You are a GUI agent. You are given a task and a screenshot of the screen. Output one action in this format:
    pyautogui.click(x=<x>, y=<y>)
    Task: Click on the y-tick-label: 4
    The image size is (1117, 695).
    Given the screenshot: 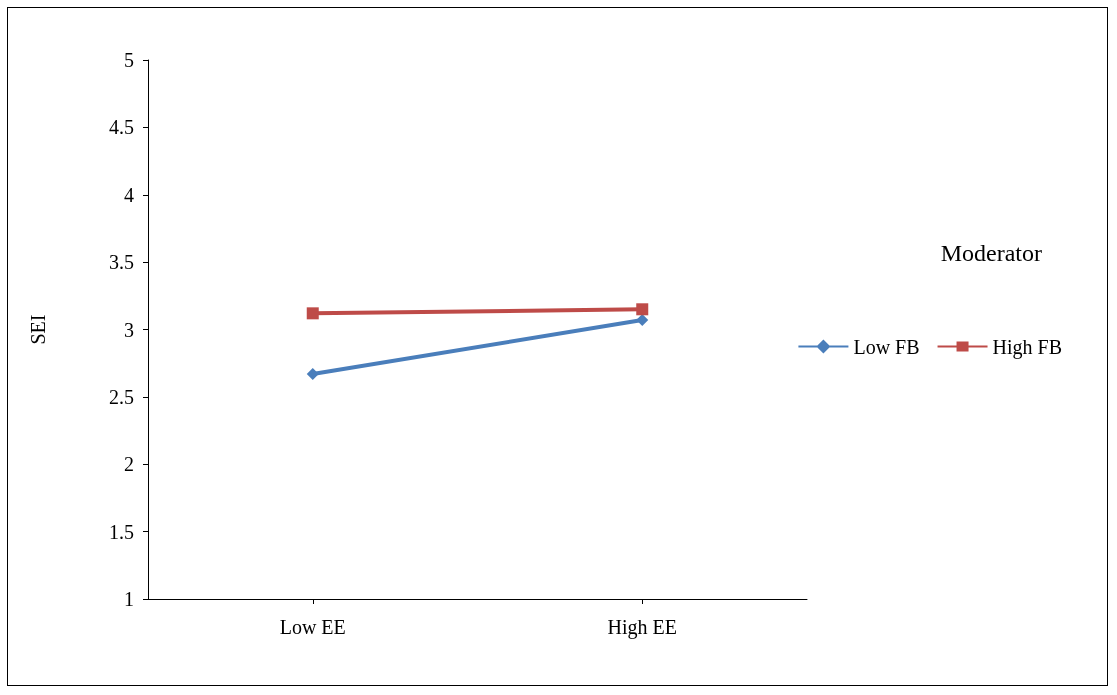 What is the action you would take?
    pyautogui.click(x=129, y=194)
    